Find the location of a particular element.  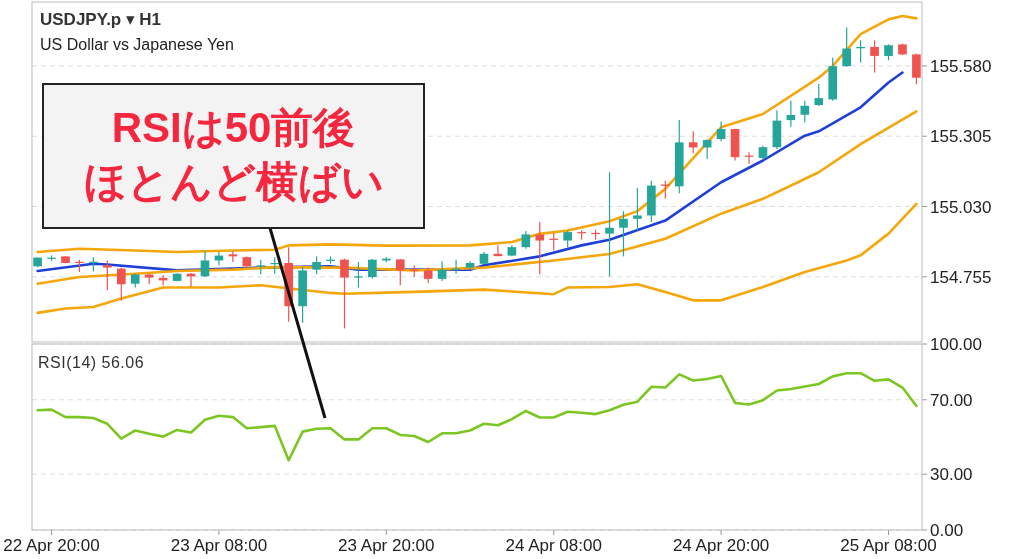

x-tick-label: 24 Apr 08:00 is located at coordinates (553, 545).